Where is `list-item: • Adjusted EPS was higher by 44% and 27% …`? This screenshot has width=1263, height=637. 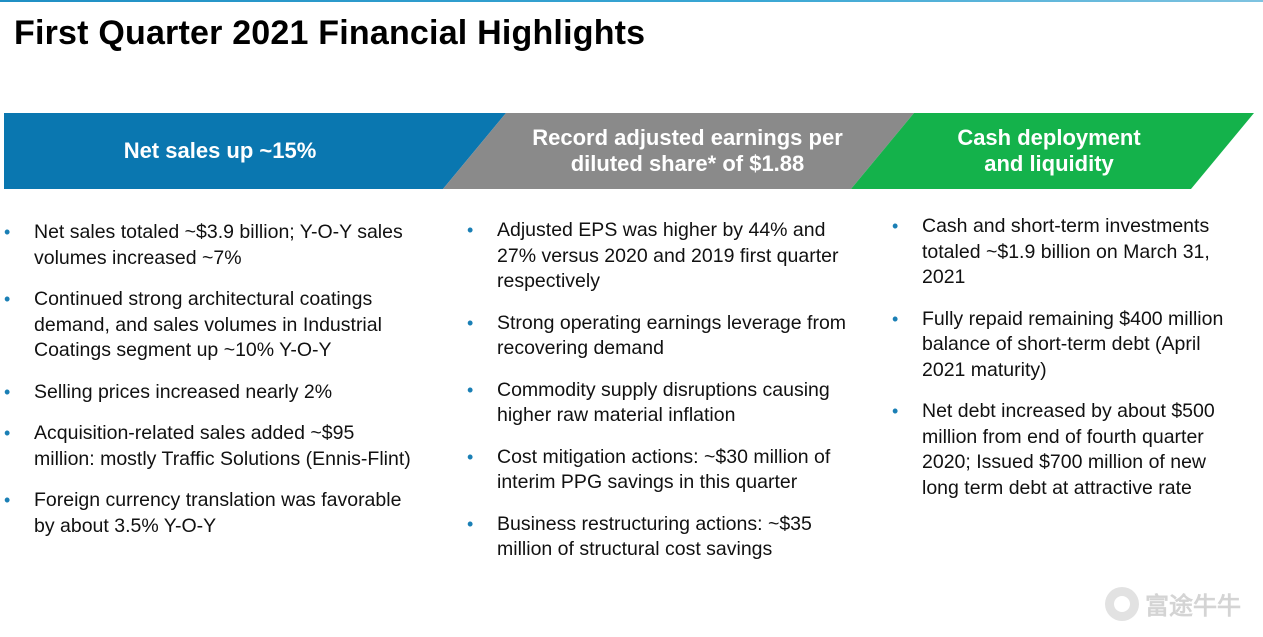
list-item: • Adjusted EPS was higher by 44% and 27% … is located at coordinates (653, 255).